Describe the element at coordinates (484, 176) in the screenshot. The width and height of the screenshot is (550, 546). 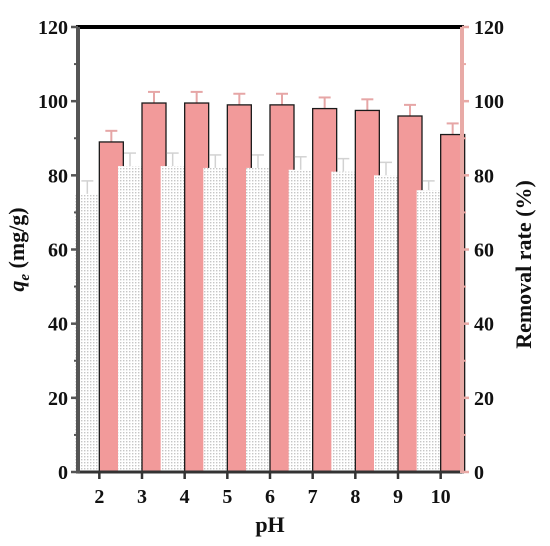
I see `right-tick-label-80: 80` at that location.